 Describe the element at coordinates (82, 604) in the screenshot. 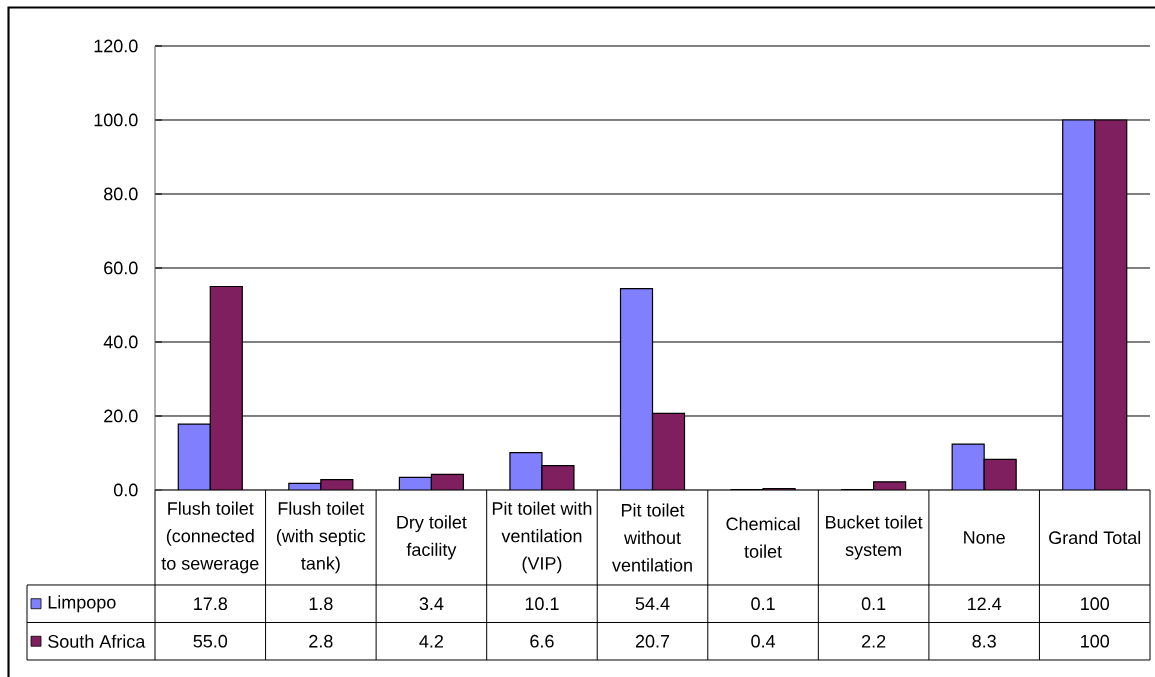

I see `legend-label: Limpopo` at that location.